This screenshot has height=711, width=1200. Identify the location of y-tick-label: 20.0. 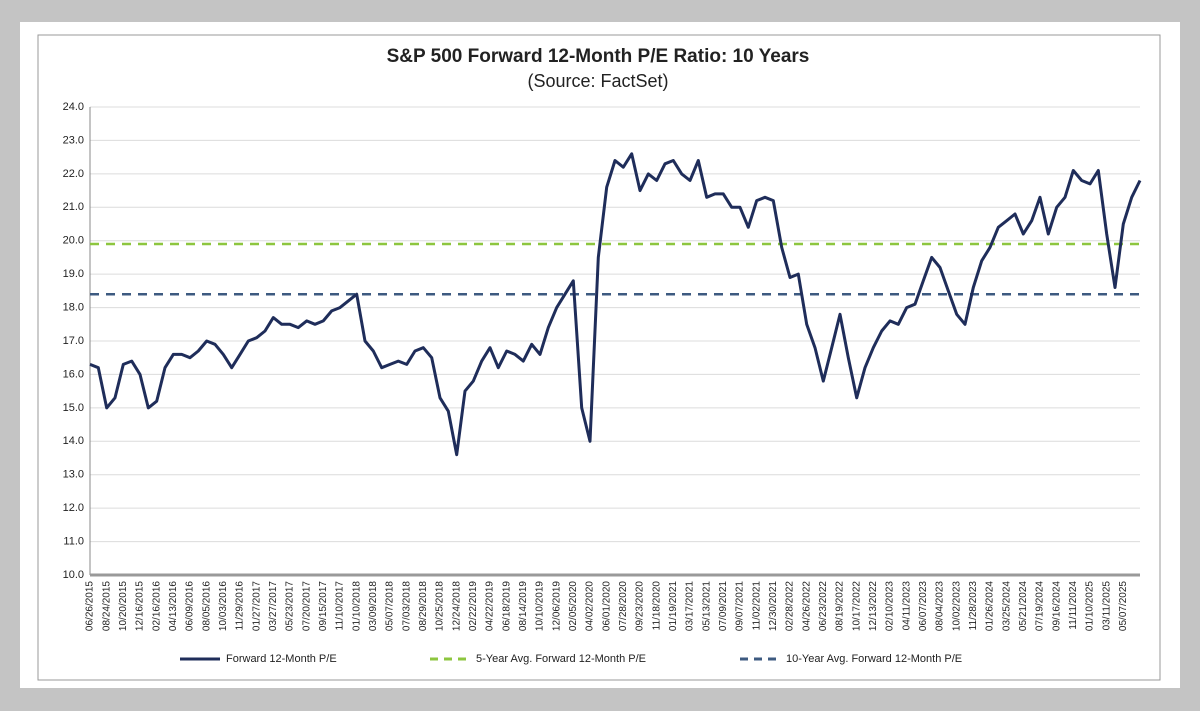
(73, 241).